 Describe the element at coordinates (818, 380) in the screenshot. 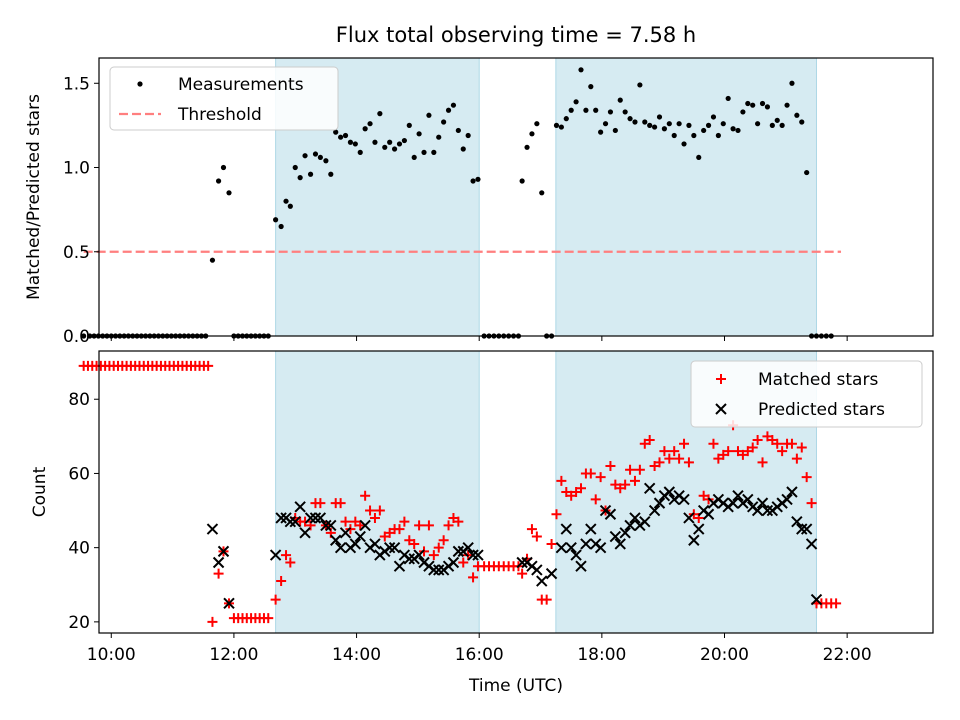

I see `legend-label-matched: Matched stars` at that location.